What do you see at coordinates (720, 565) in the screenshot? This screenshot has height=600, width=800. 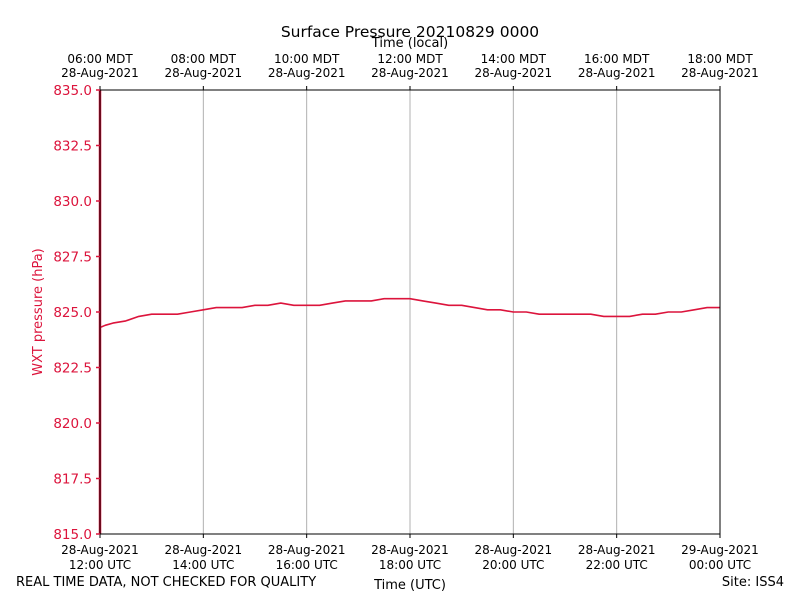 I see `x-tick-label-time: 00:00 UTC` at bounding box center [720, 565].